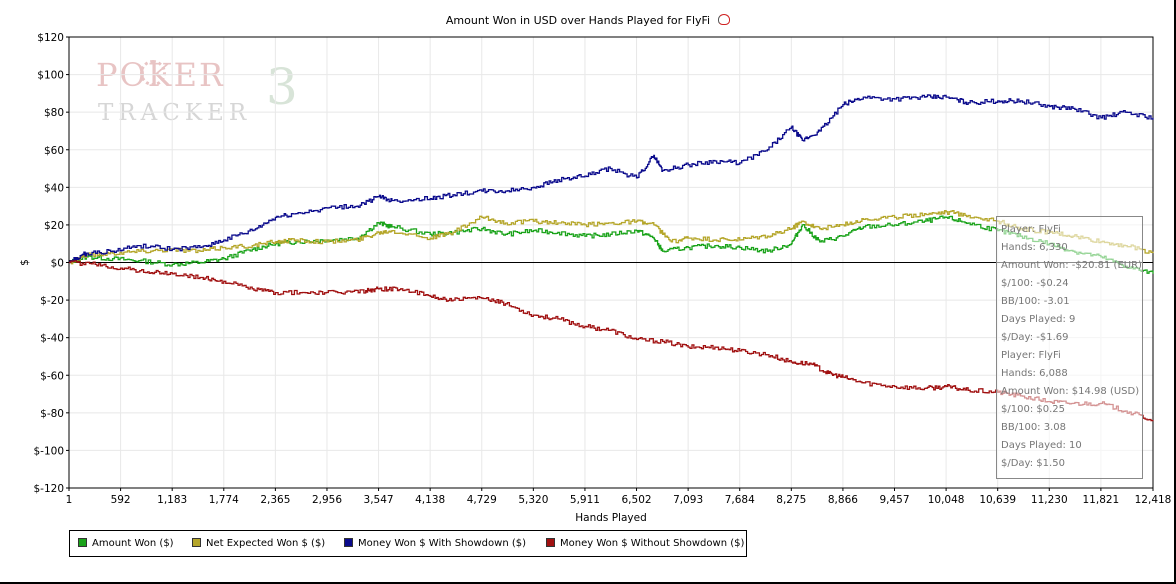 The width and height of the screenshot is (1176, 584). What do you see at coordinates (791, 500) in the screenshot?
I see `x-tick-label: 8,275` at bounding box center [791, 500].